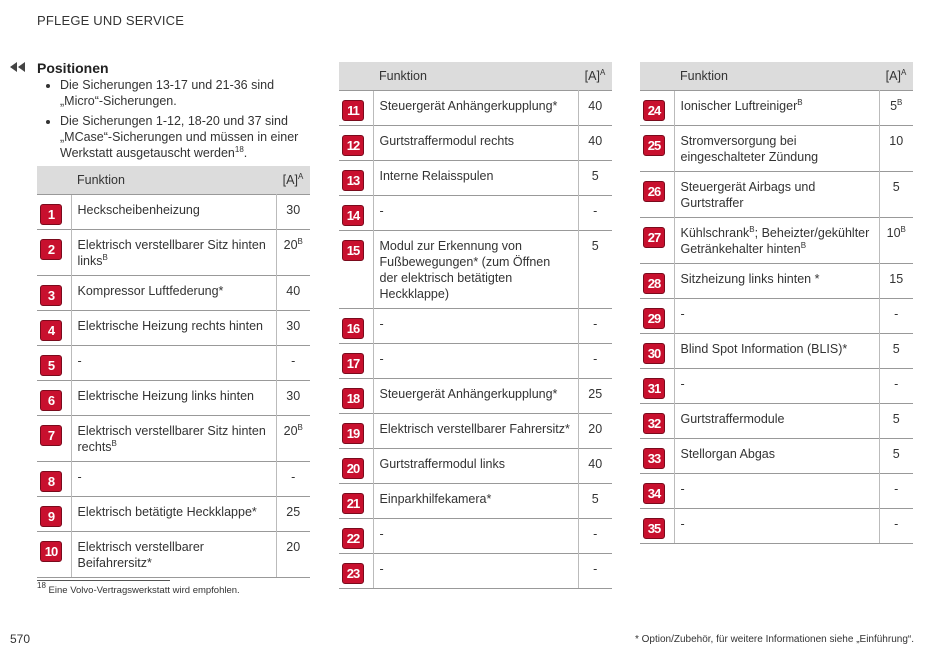  Describe the element at coordinates (474, 429) in the screenshot. I see `text: Elektrisch verstellbarer Fahrersitz*` at that location.